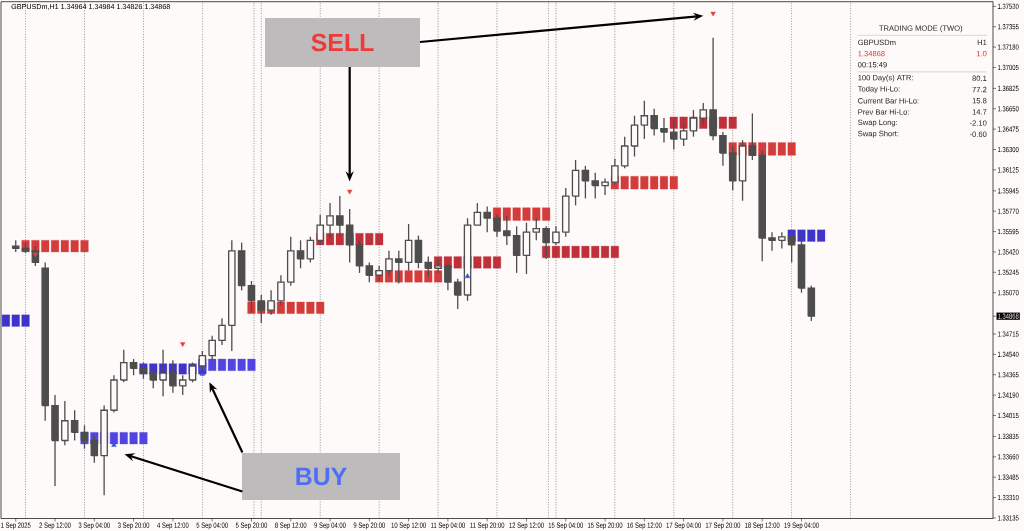  What do you see at coordinates (342, 42) in the screenshot?
I see `annotation: SELL` at bounding box center [342, 42].